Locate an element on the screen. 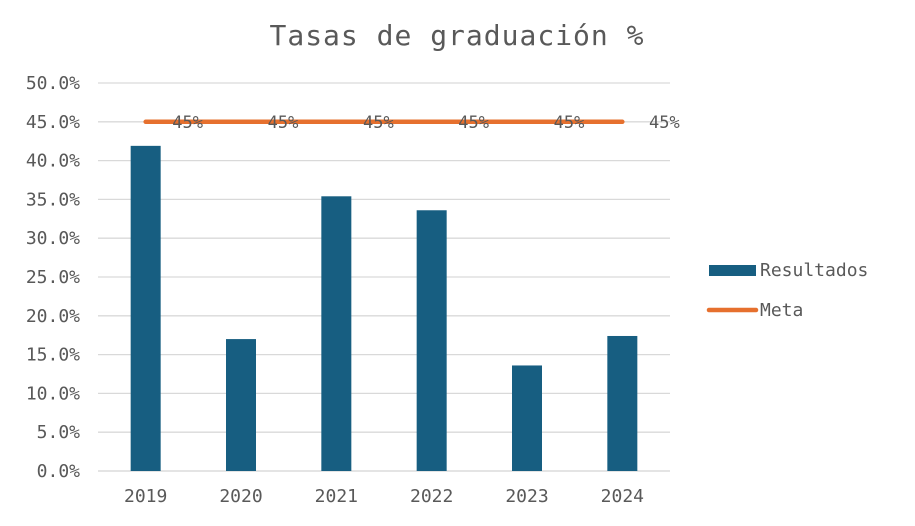 Image resolution: width=915 pixels, height=526 pixels. y-tick-label: 5.0% is located at coordinates (59, 432).